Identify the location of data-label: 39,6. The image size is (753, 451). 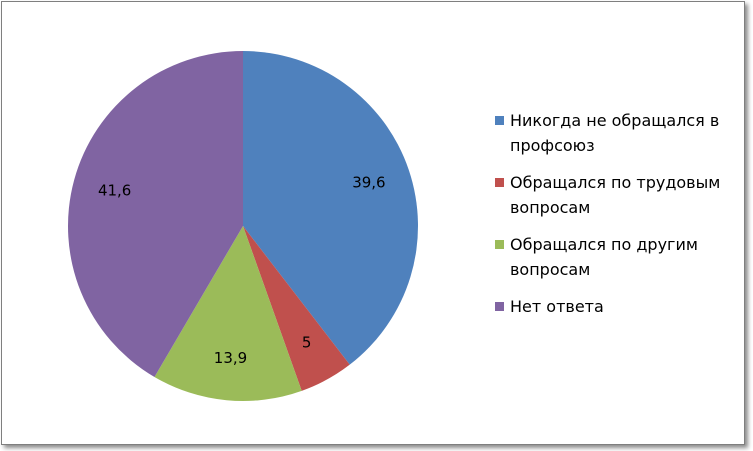
(368, 183).